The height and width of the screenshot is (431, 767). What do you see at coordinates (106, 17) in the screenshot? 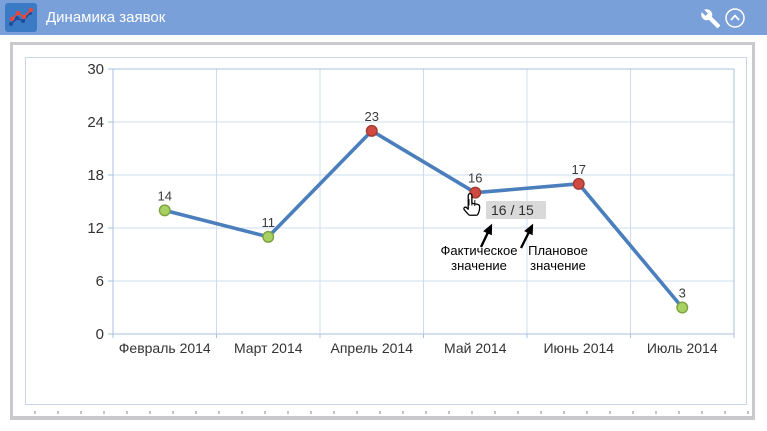
I see `widget-title: Динамика заявок` at bounding box center [106, 17].